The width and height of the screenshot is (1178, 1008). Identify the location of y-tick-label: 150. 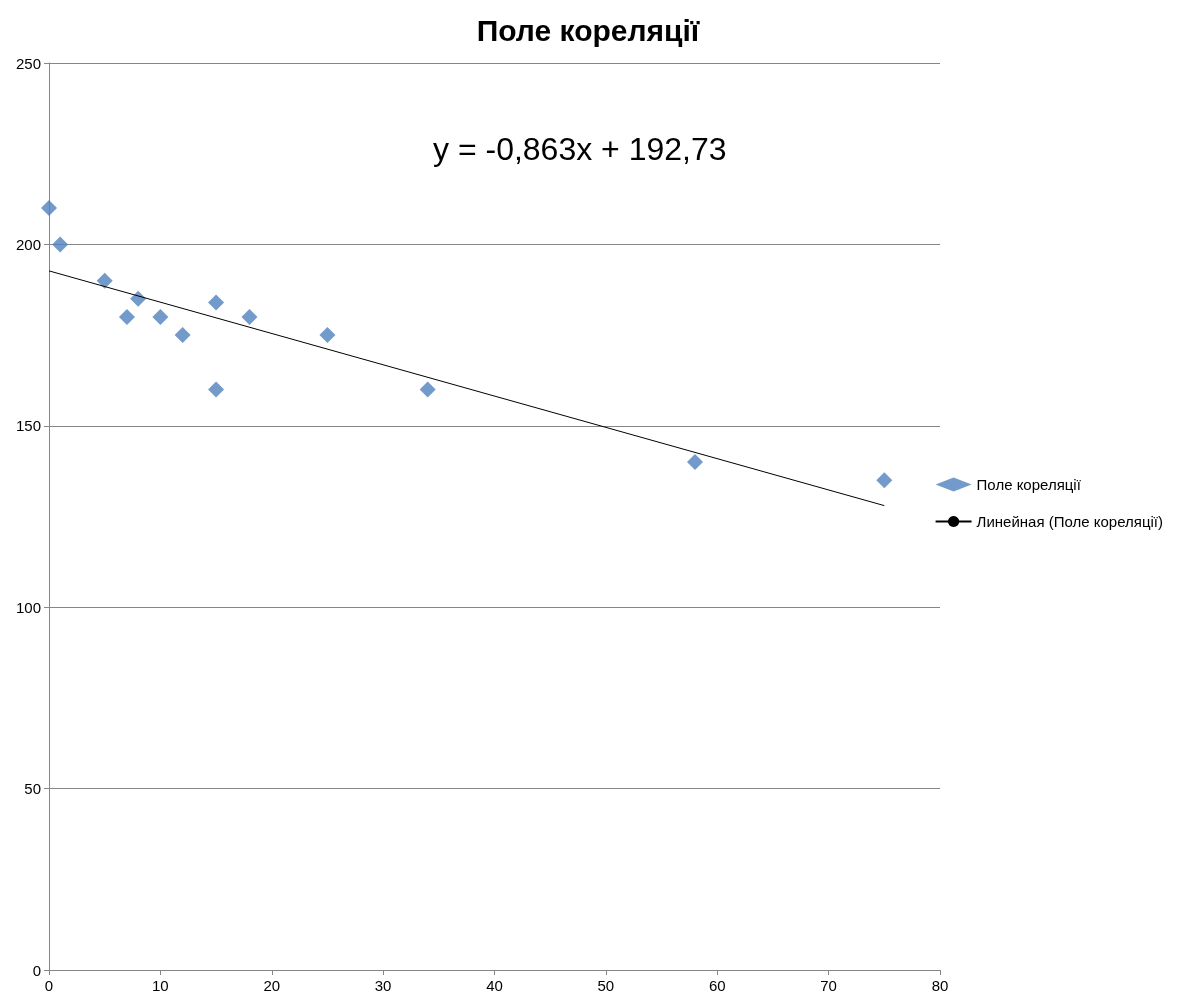
(28, 426).